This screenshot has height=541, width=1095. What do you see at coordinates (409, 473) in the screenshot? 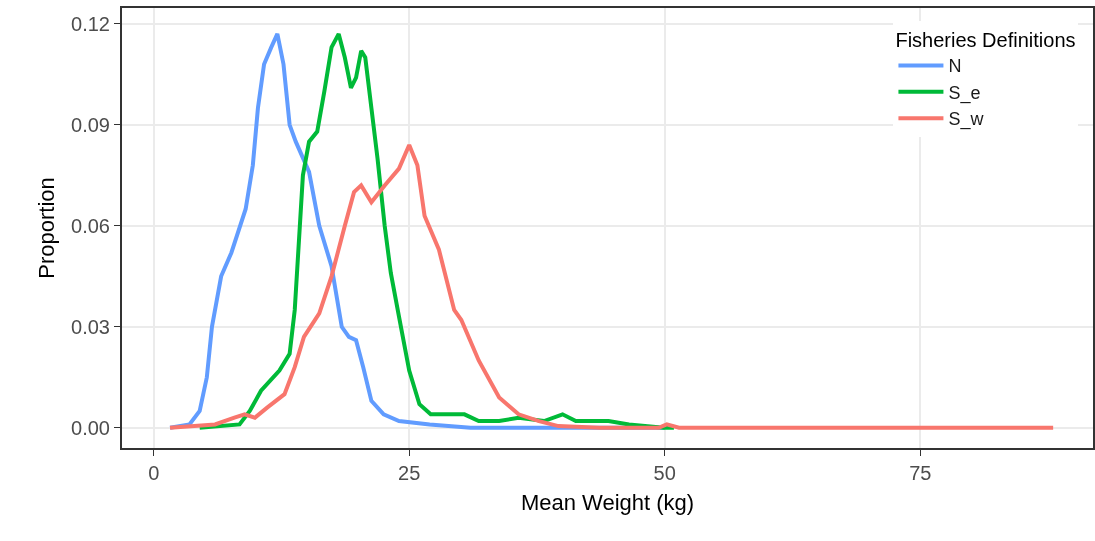
I see `x-tick-label: 25` at bounding box center [409, 473].